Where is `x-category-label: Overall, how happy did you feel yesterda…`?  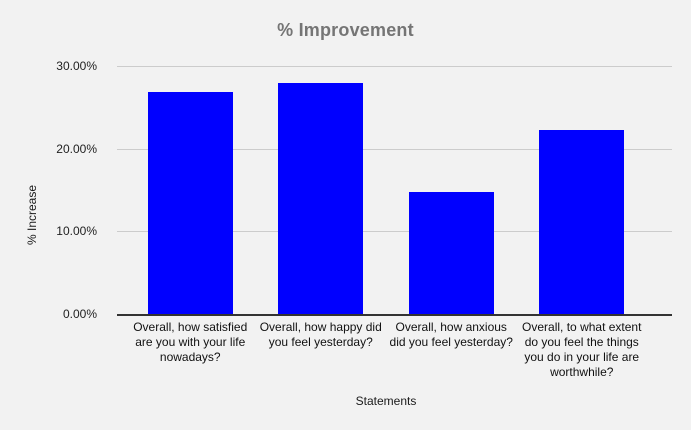
x-category-label: Overall, how happy did you feel yesterda… is located at coordinates (320, 334).